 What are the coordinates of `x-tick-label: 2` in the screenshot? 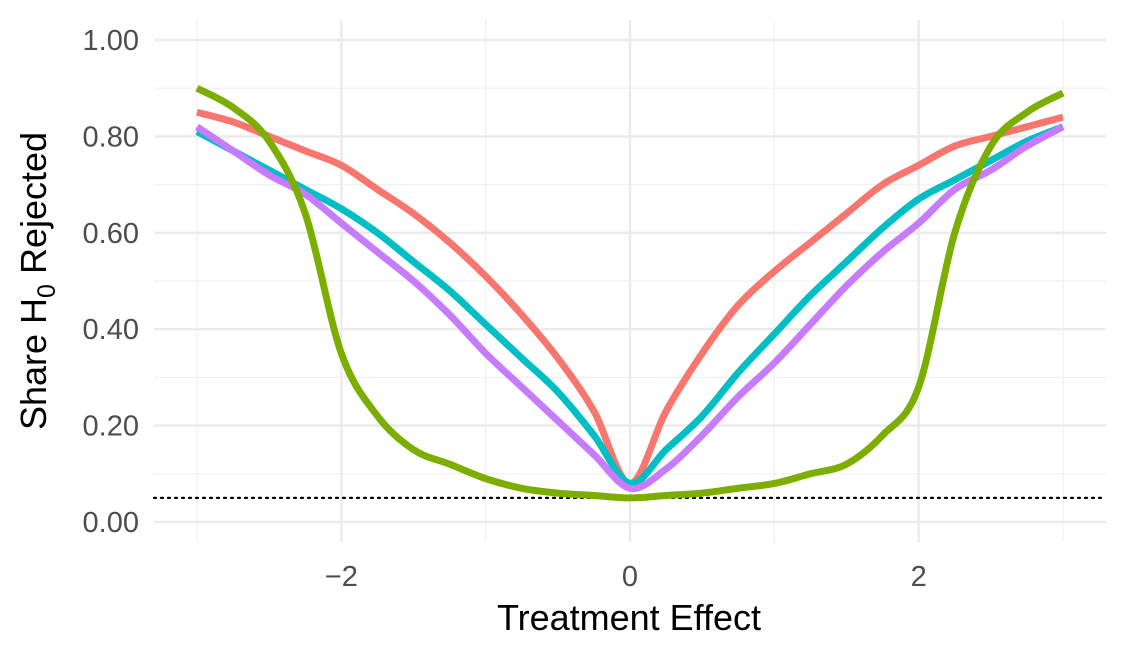 It's located at (919, 577).